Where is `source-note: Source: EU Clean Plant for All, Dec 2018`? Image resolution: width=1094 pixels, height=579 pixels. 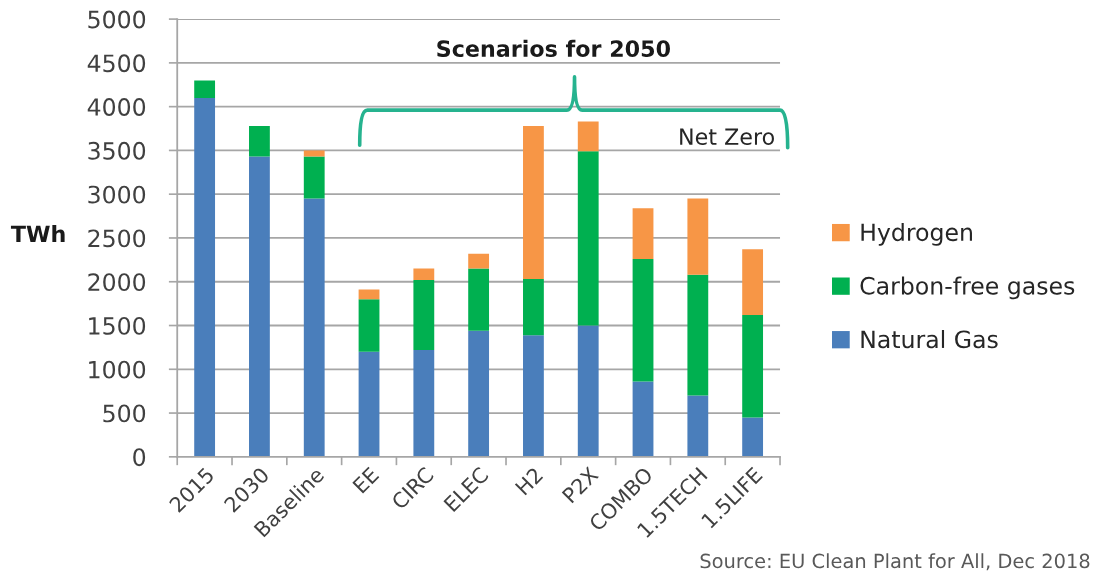 source-note: Source: EU Clean Plant for All, Dec 2018 is located at coordinates (895, 562).